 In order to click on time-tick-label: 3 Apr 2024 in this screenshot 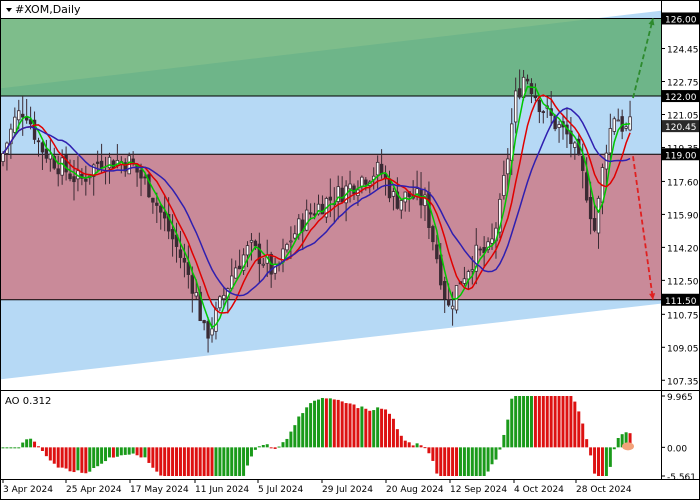, I will do `click(28, 490)`.